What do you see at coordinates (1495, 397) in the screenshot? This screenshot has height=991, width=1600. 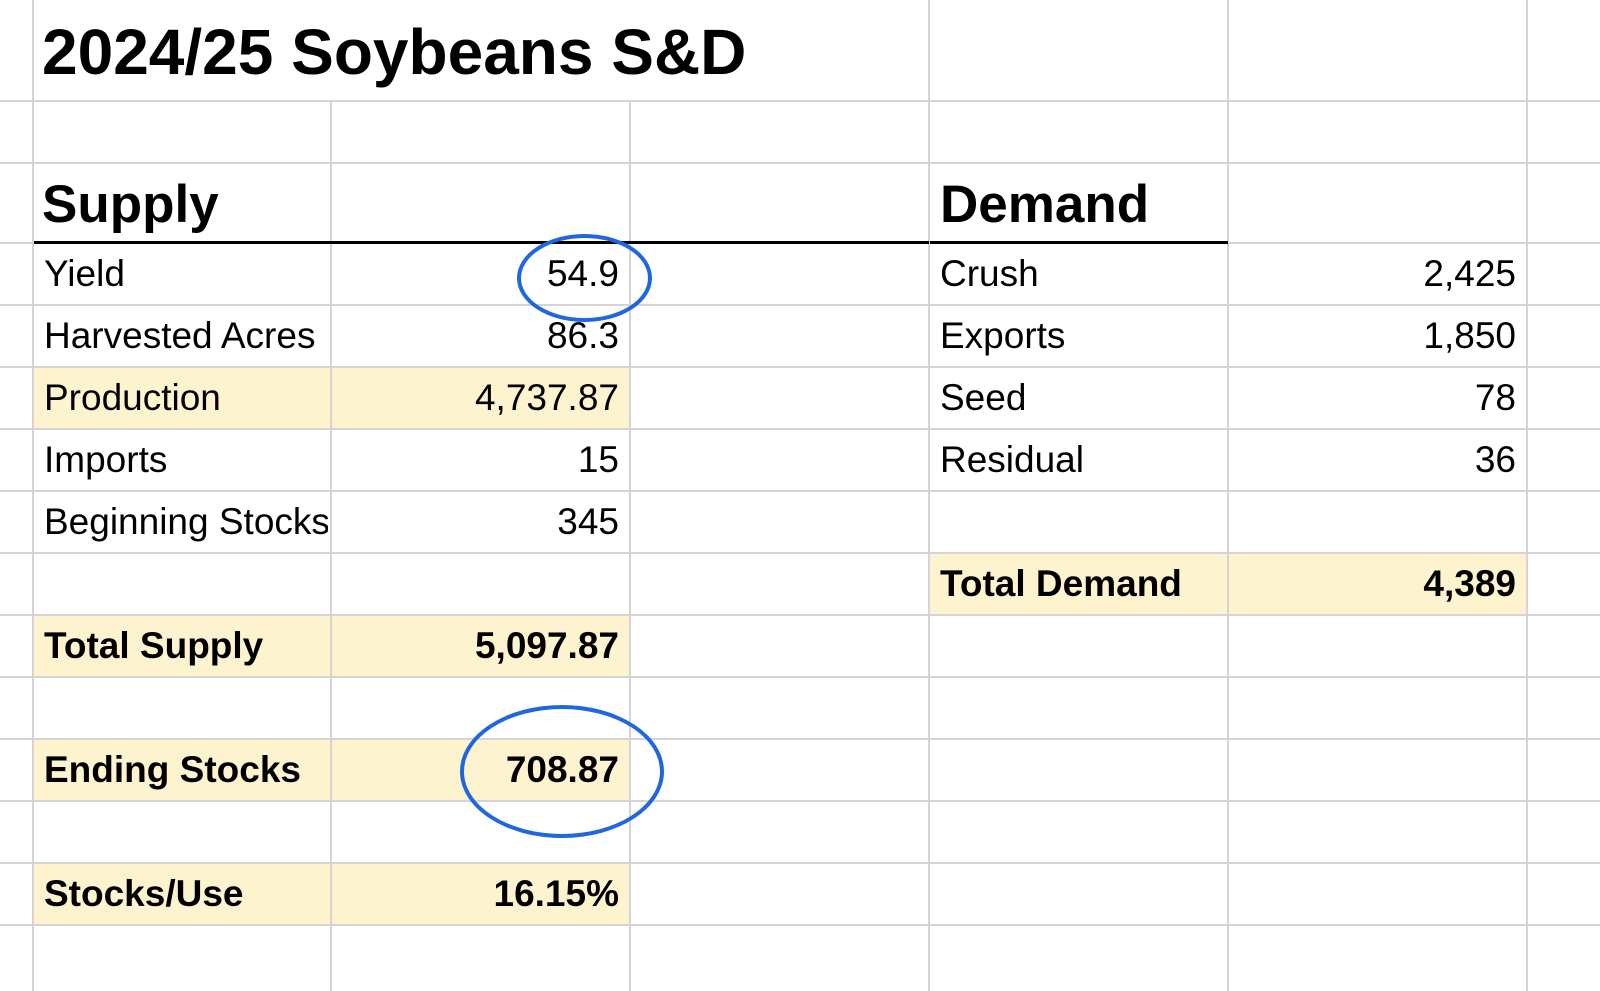 I see `seed-value: 78` at bounding box center [1495, 397].